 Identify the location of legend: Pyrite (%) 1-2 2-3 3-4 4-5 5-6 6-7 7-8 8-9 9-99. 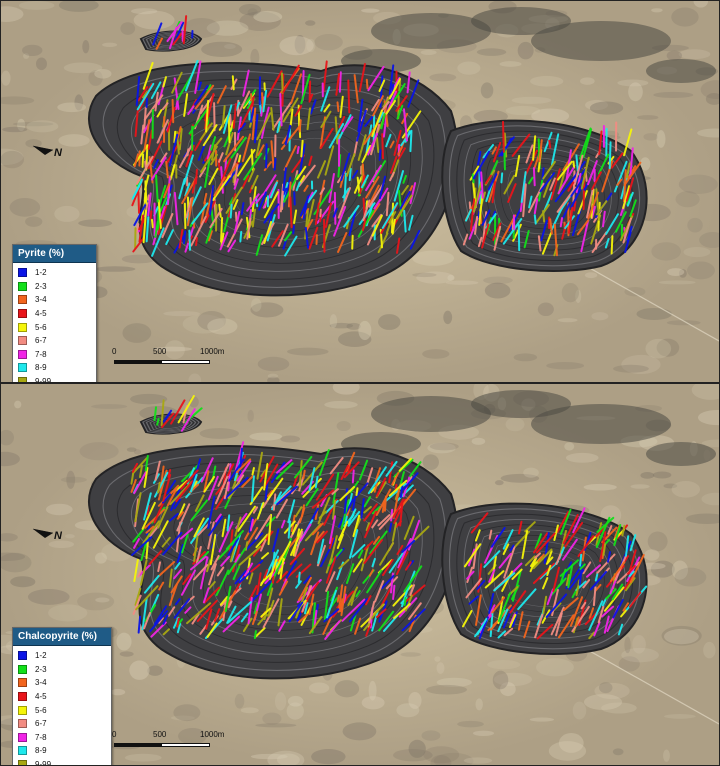
(54, 313).